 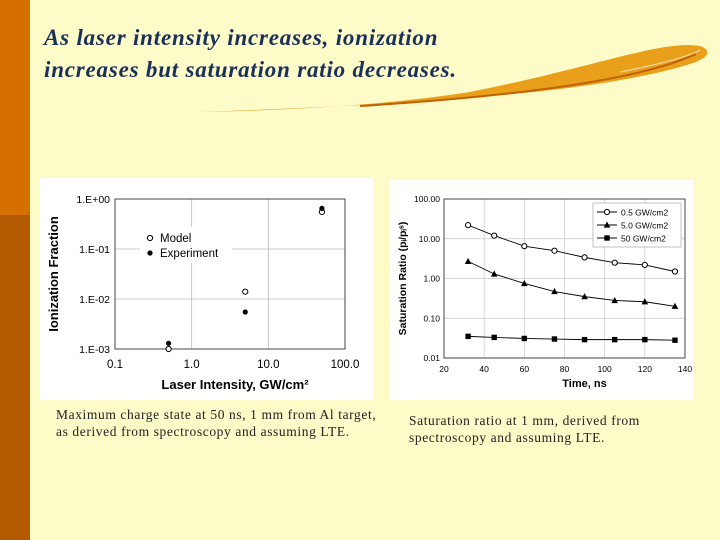 I want to click on legend-label: Experiment, so click(x=189, y=254).